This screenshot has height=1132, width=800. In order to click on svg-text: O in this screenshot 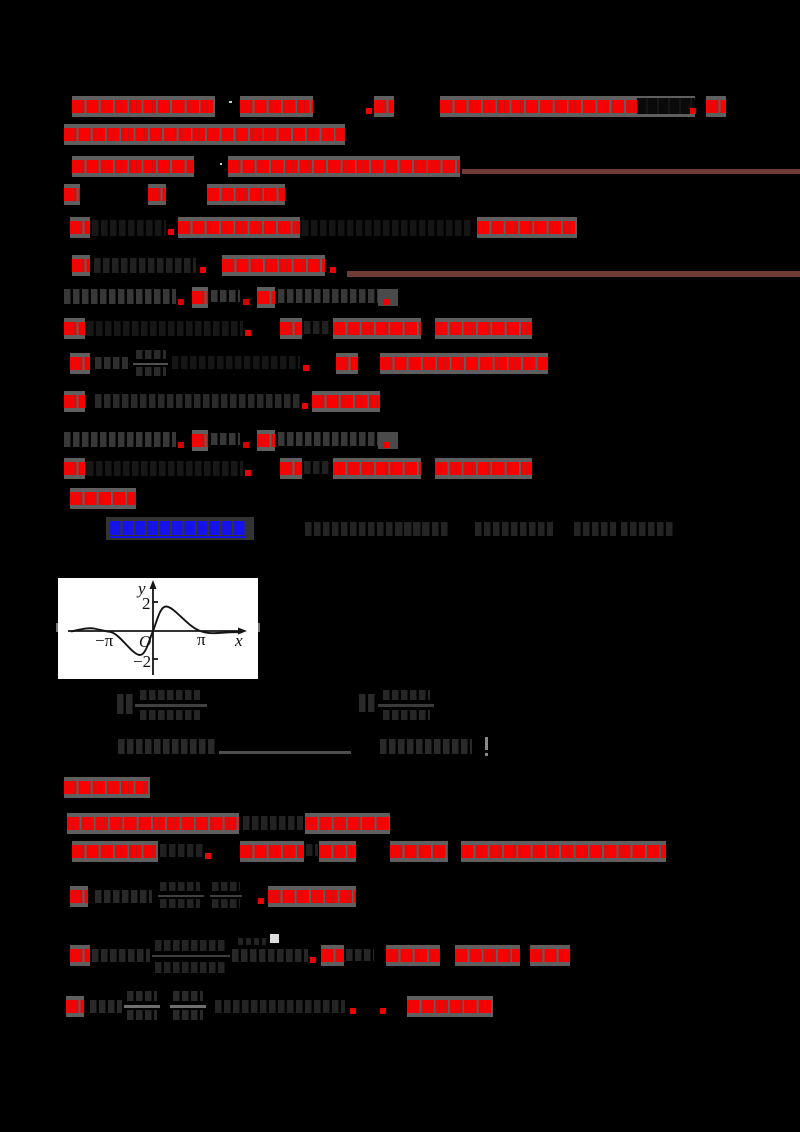, I will do `click(145, 641)`.